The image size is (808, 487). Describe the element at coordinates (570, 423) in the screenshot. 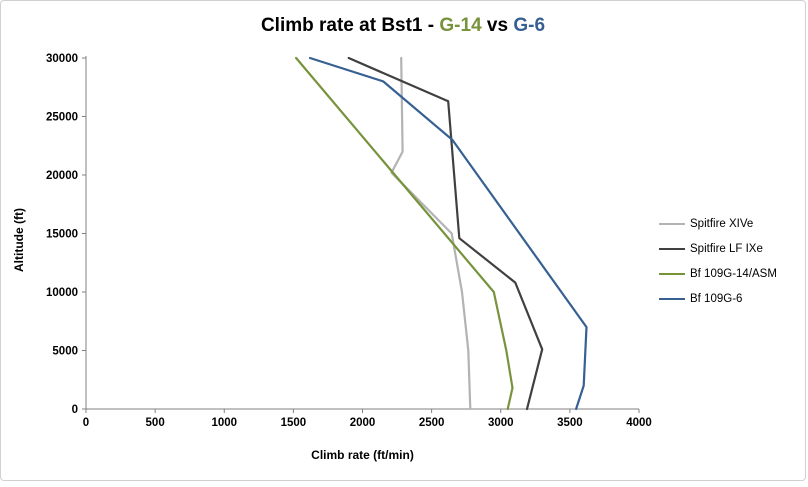

I see `x-tick-label: 3500` at that location.